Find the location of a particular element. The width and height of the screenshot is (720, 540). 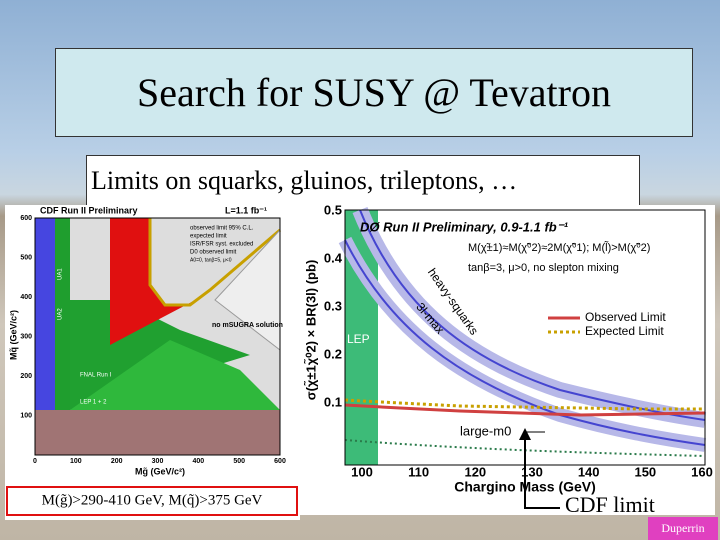

y-tick-label: 100 is located at coordinates (26, 415).